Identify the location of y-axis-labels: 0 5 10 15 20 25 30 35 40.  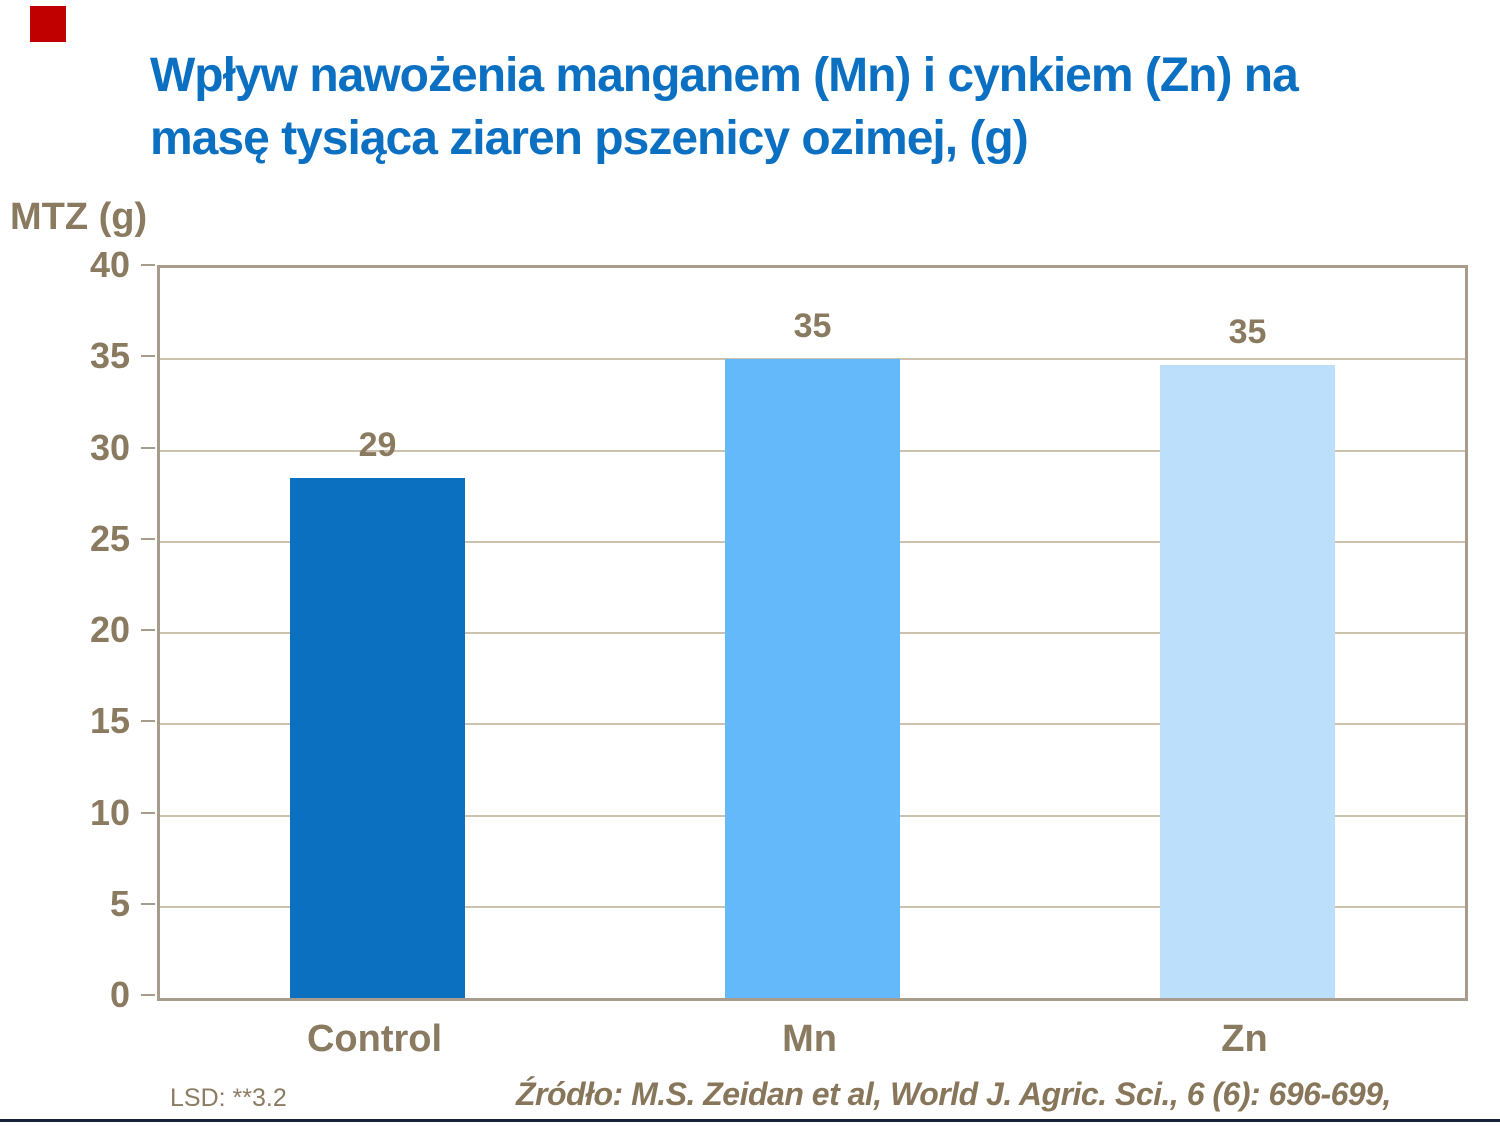
(65, 629).